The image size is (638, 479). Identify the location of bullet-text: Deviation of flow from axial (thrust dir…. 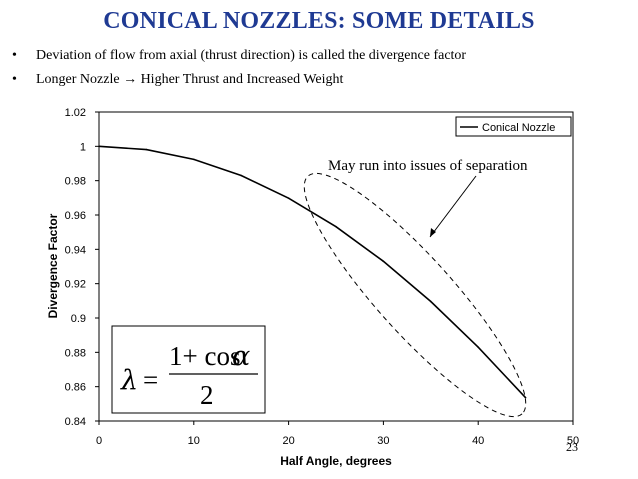
(251, 55).